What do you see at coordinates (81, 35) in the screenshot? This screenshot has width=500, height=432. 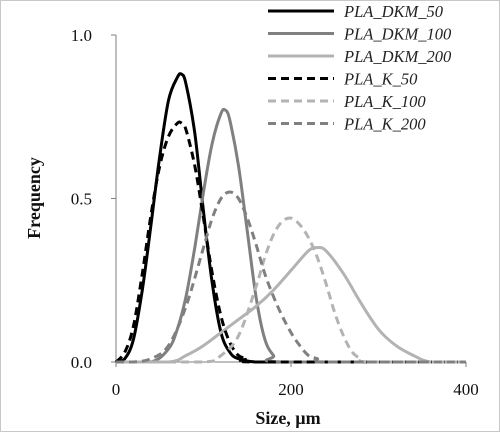 I see `y-tick-label: 1.0` at bounding box center [81, 35].